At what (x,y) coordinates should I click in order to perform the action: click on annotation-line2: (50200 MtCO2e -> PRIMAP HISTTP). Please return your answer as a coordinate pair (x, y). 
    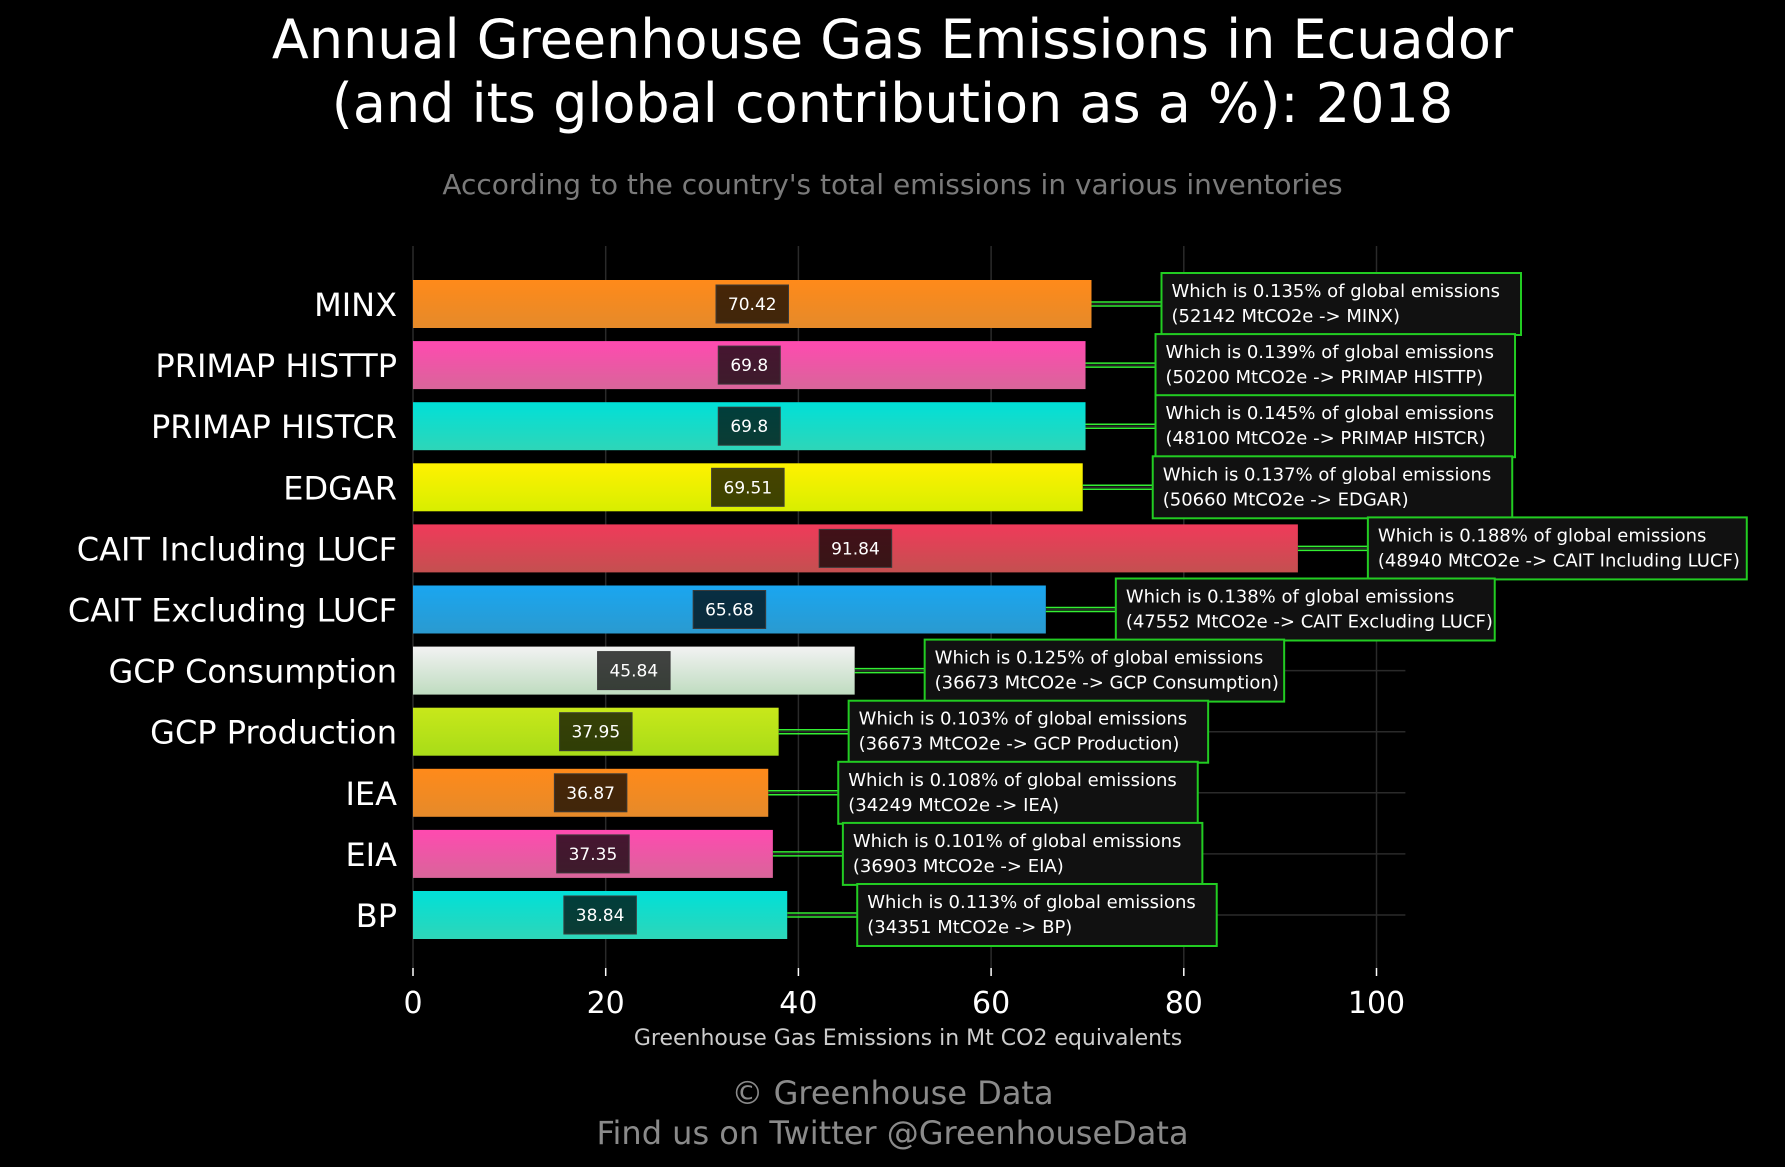
    Looking at the image, I should click on (1325, 377).